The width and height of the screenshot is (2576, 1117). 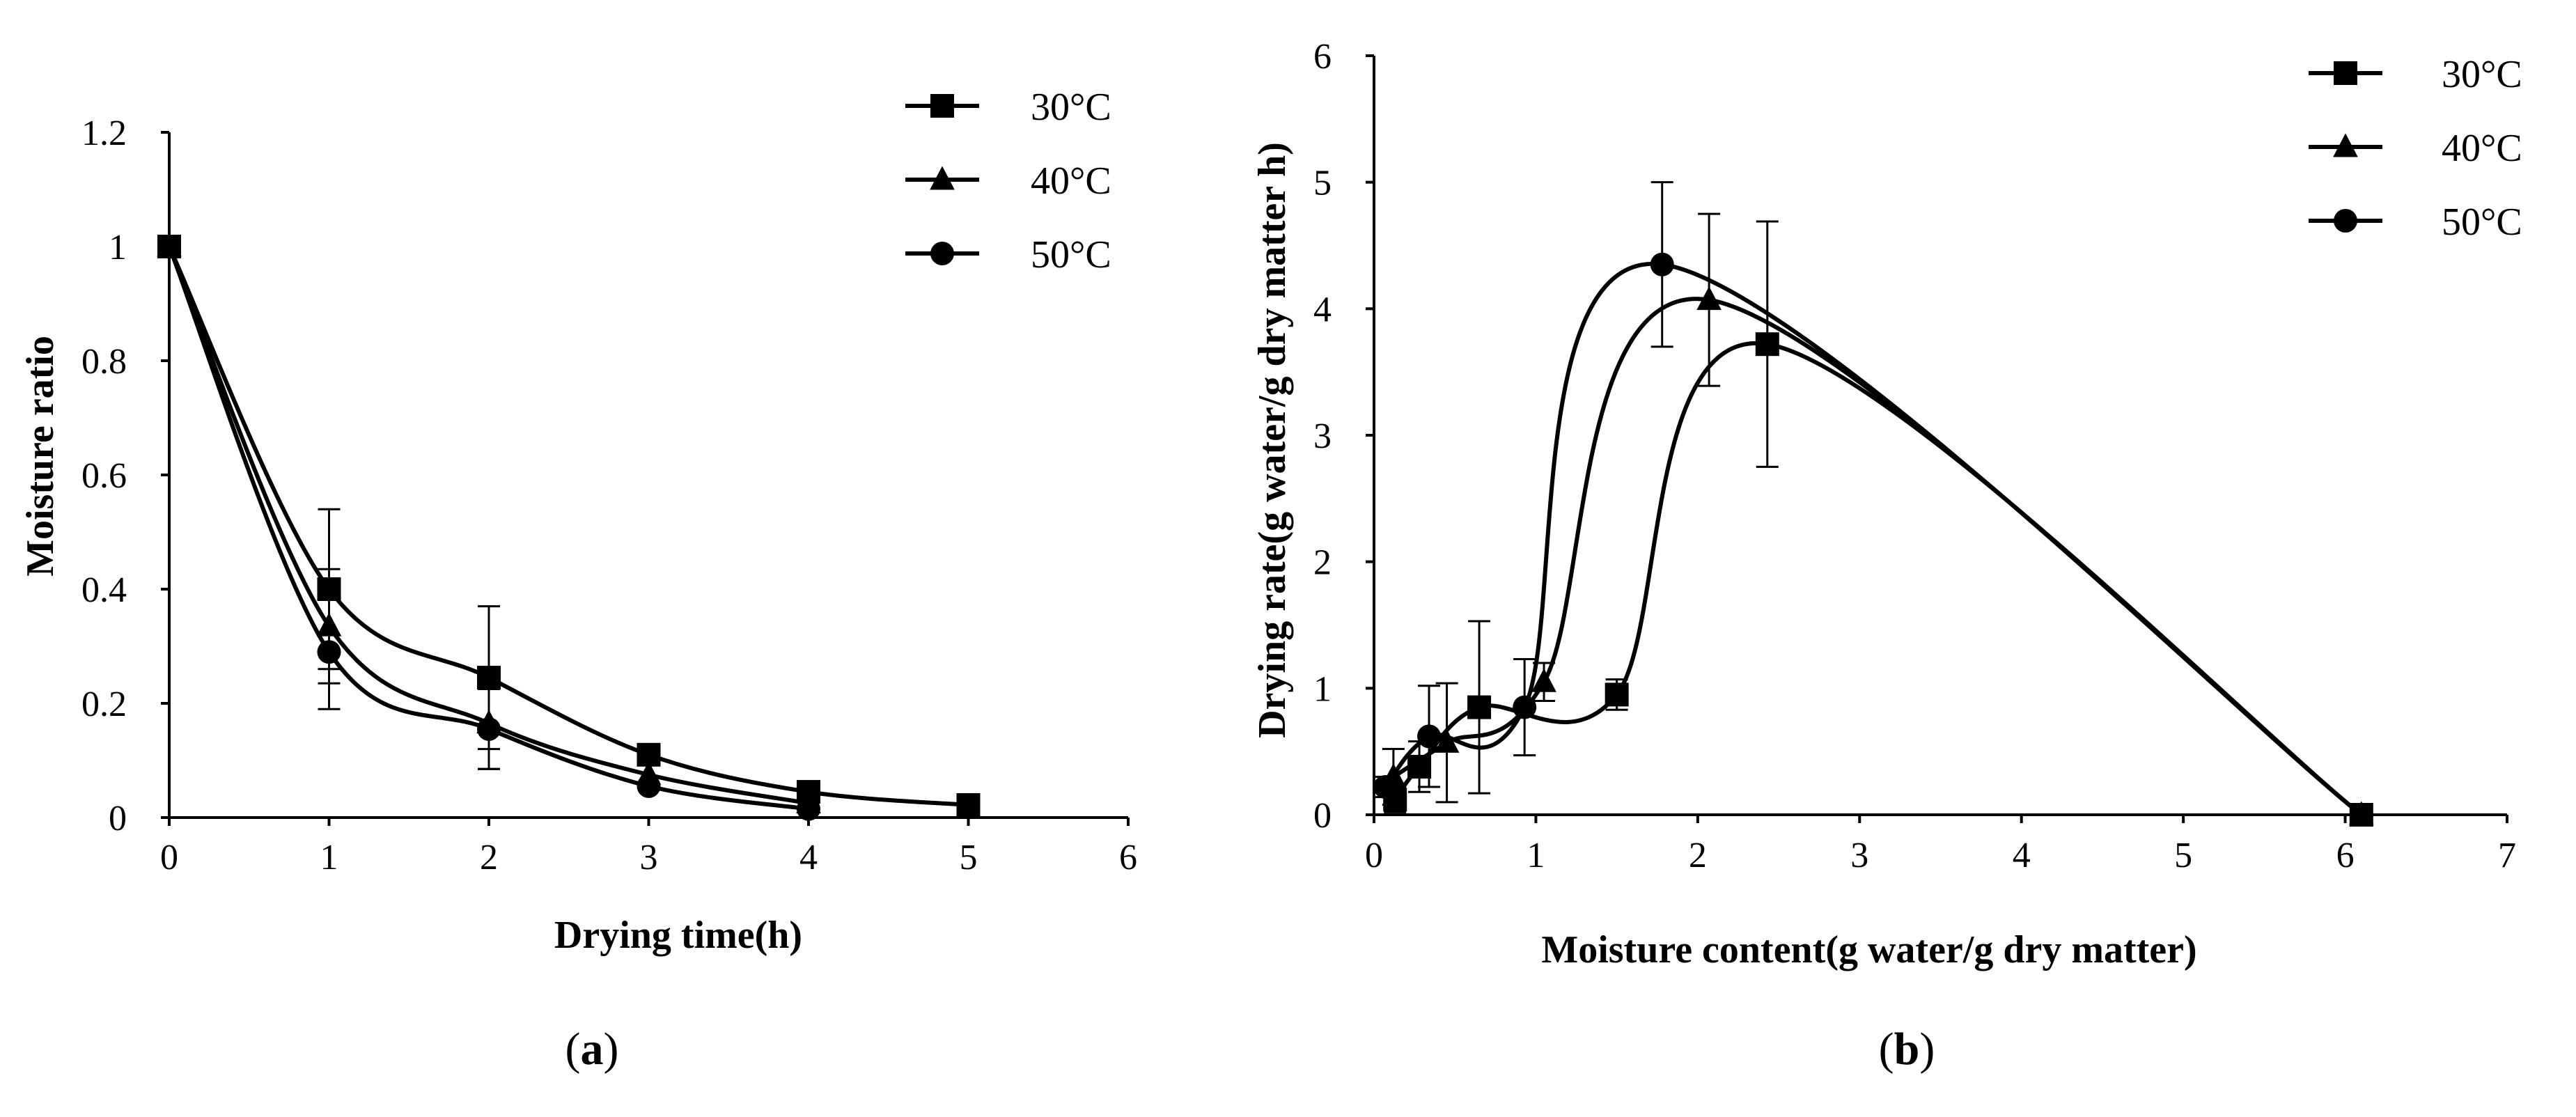 I want to click on panel-label-b-letter: b, so click(x=1907, y=1049).